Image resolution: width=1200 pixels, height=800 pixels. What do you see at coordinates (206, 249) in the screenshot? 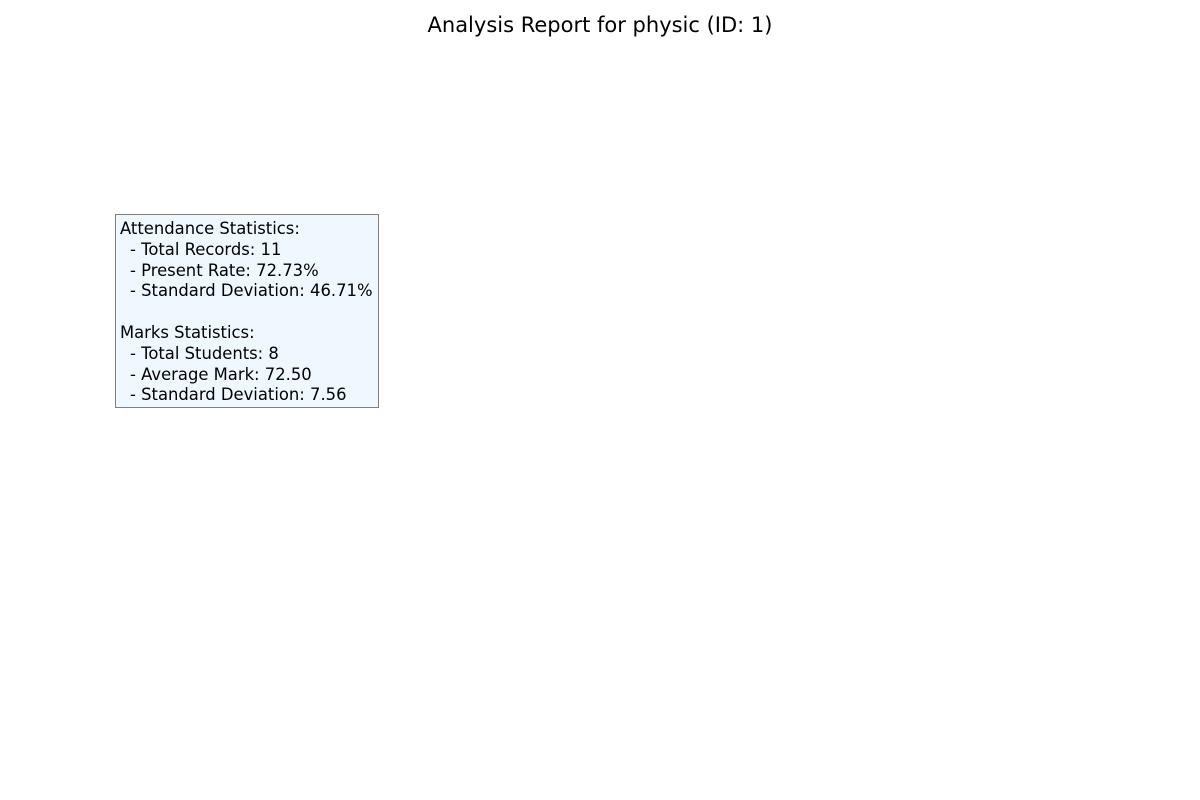
I see `attendance-total-records: - Total Records: 11` at bounding box center [206, 249].